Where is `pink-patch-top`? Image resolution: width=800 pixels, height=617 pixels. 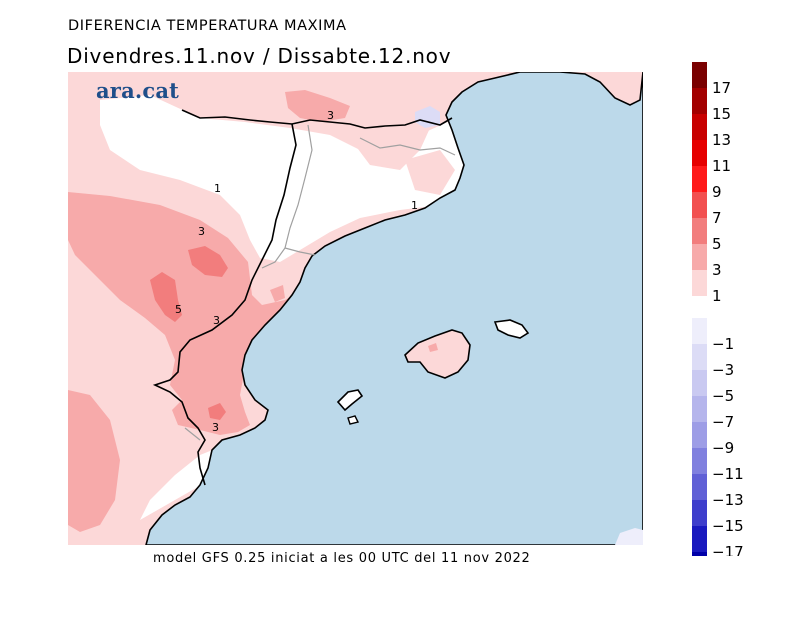
pink-patch-top is located at coordinates (355, 86).